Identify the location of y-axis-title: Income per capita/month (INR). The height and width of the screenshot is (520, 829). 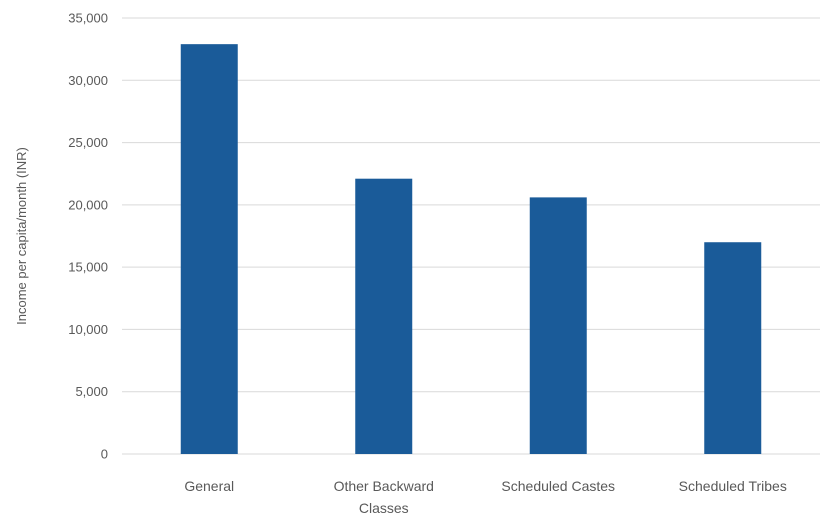
(21, 236).